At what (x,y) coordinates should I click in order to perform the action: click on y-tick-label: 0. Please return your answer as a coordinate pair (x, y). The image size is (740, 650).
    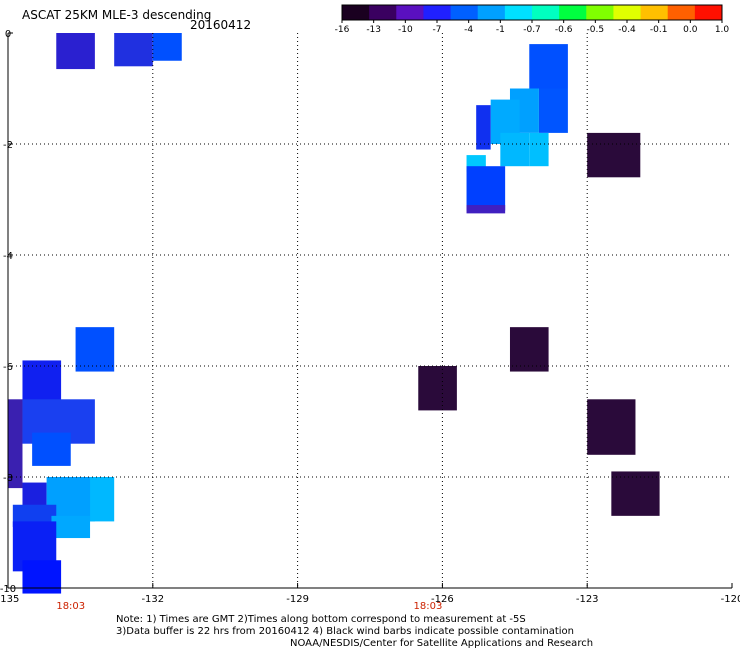
    Looking at the image, I should click on (8, 34).